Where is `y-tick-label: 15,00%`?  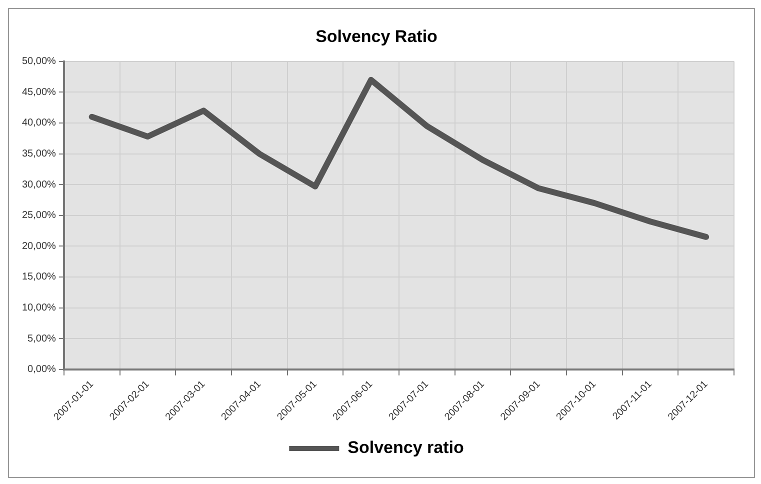 y-tick-label: 15,00% is located at coordinates (39, 277).